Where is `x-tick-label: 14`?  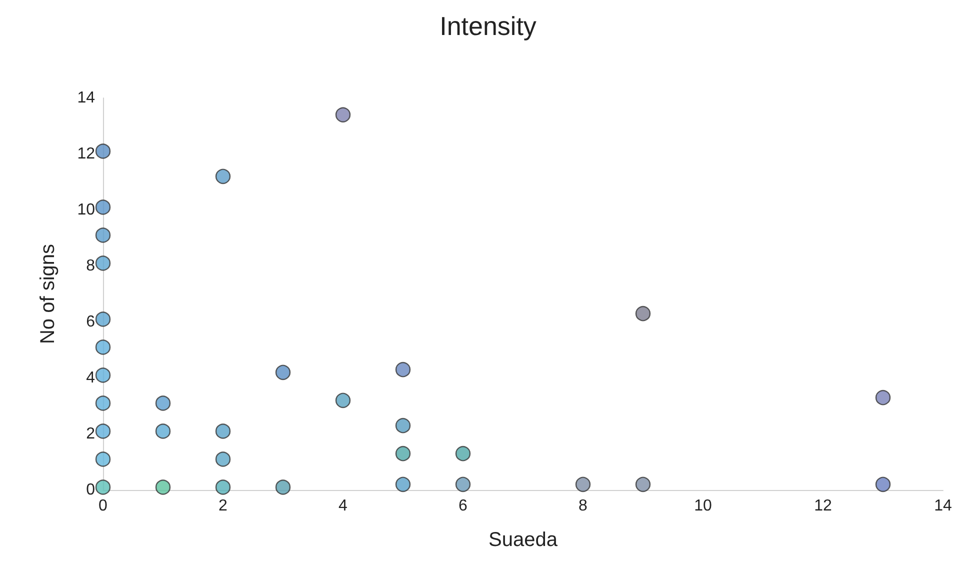
x-tick-label: 14 is located at coordinates (943, 506).